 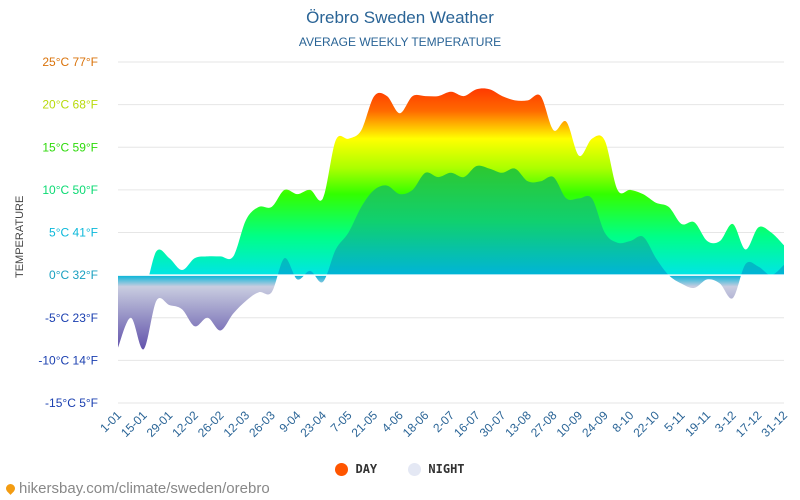 What do you see at coordinates (134, 424) in the screenshot?
I see `x-tick-label: 15-01` at bounding box center [134, 424].